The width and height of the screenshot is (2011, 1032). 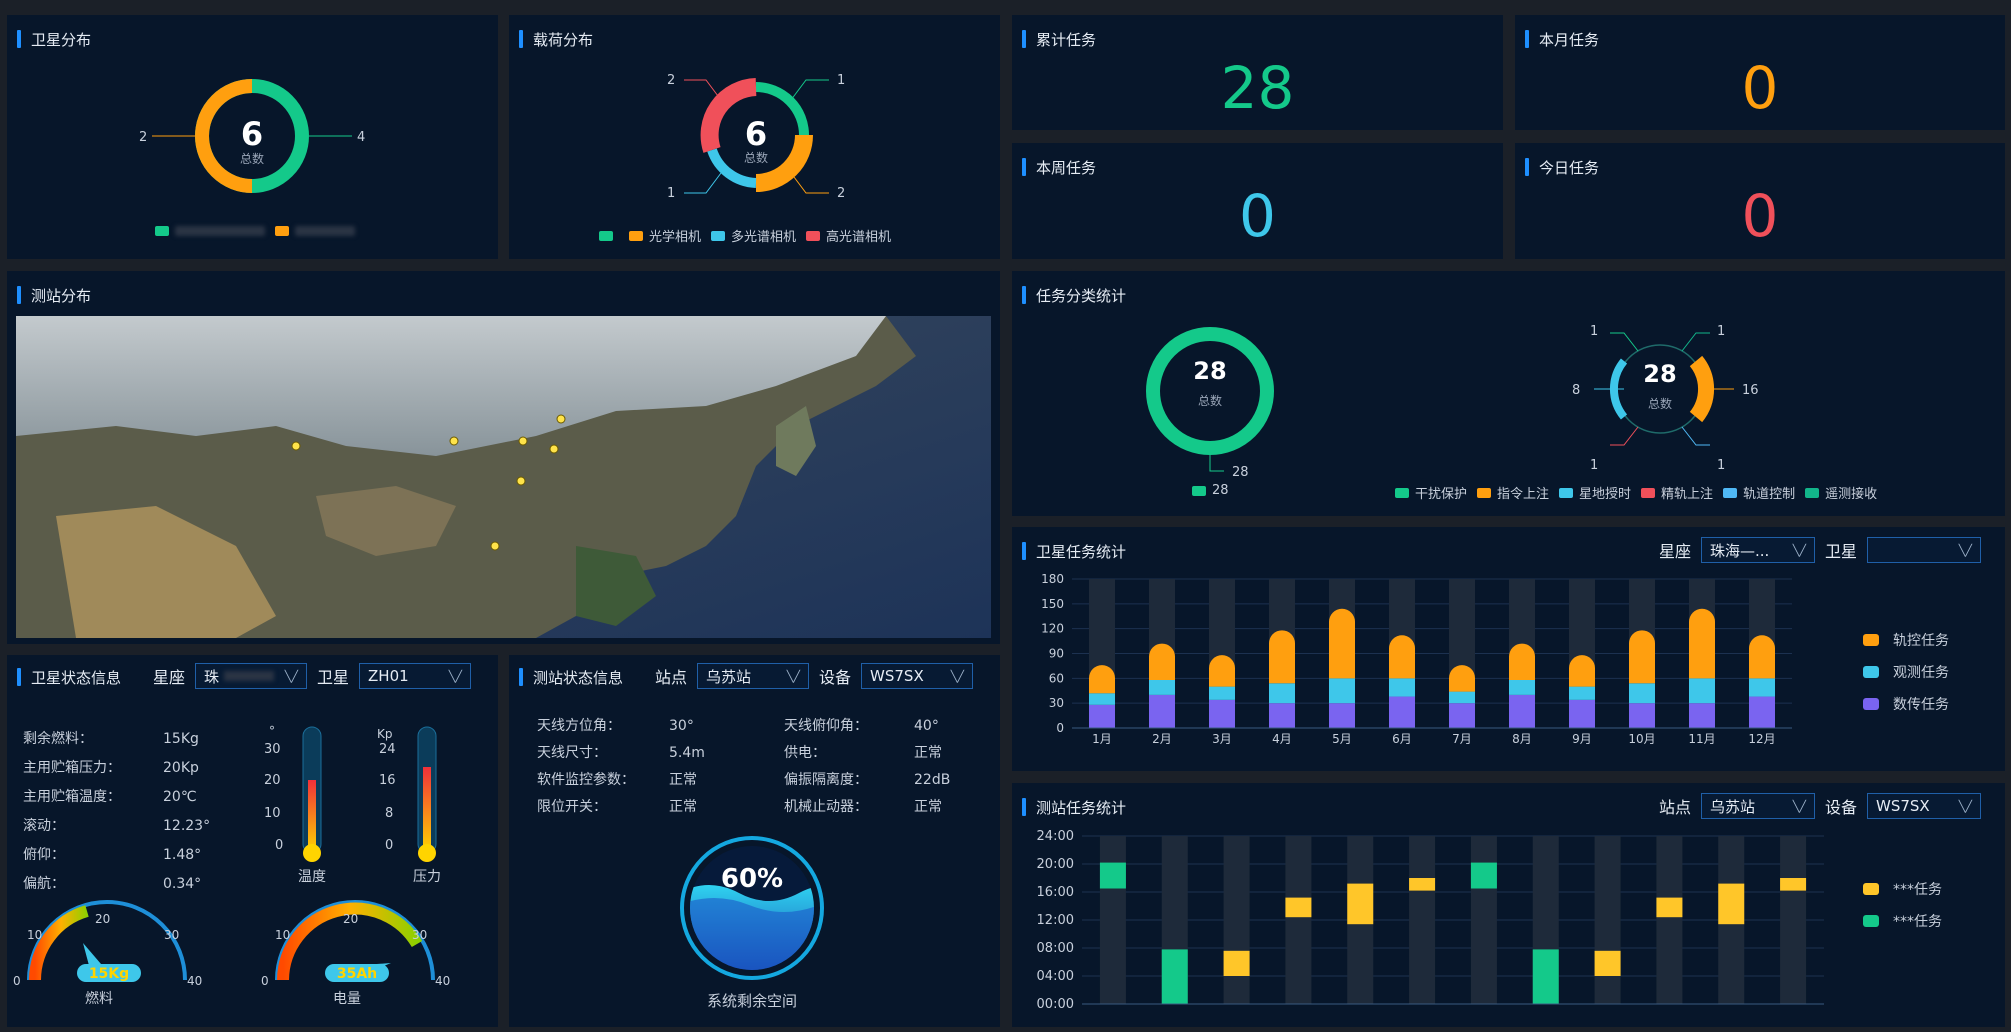 What do you see at coordinates (1677, 492) in the screenshot?
I see `legend-item: 精轨上注` at bounding box center [1677, 492].